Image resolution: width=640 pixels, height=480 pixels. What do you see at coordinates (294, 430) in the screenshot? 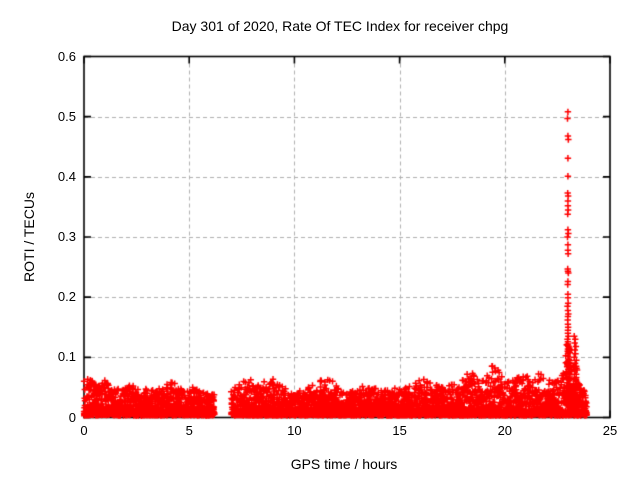
I see `x-tick-label: 10` at bounding box center [294, 430].